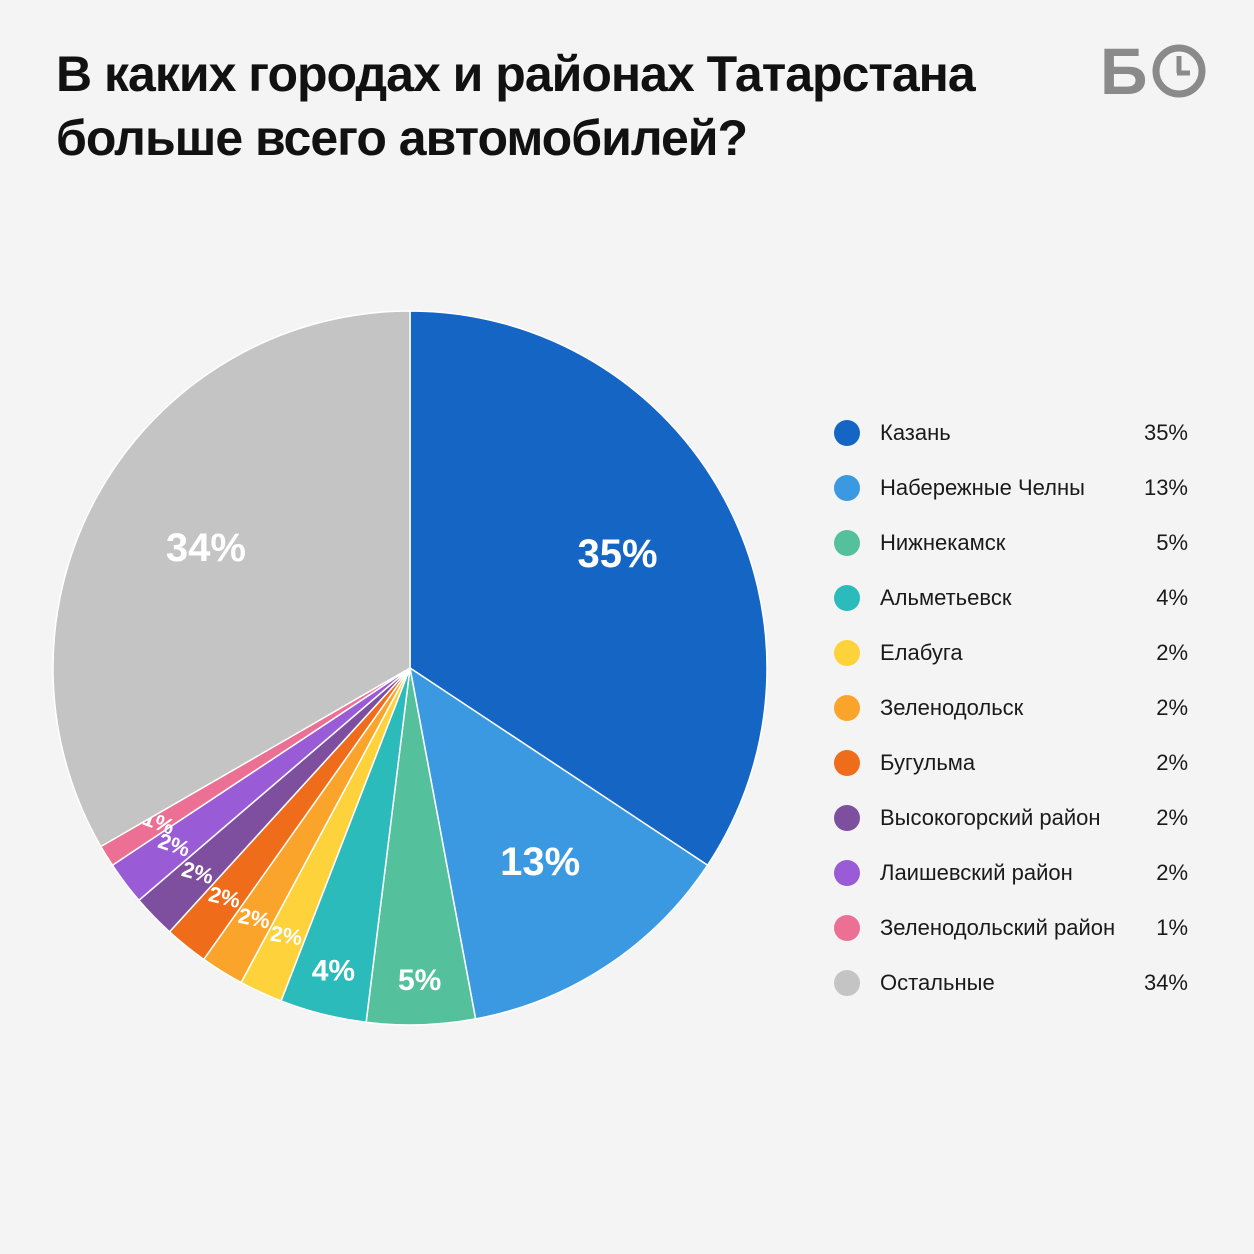 The width and height of the screenshot is (1254, 1254). Describe the element at coordinates (540, 862) in the screenshot. I see `pie-slice-label-1: 13%` at that location.